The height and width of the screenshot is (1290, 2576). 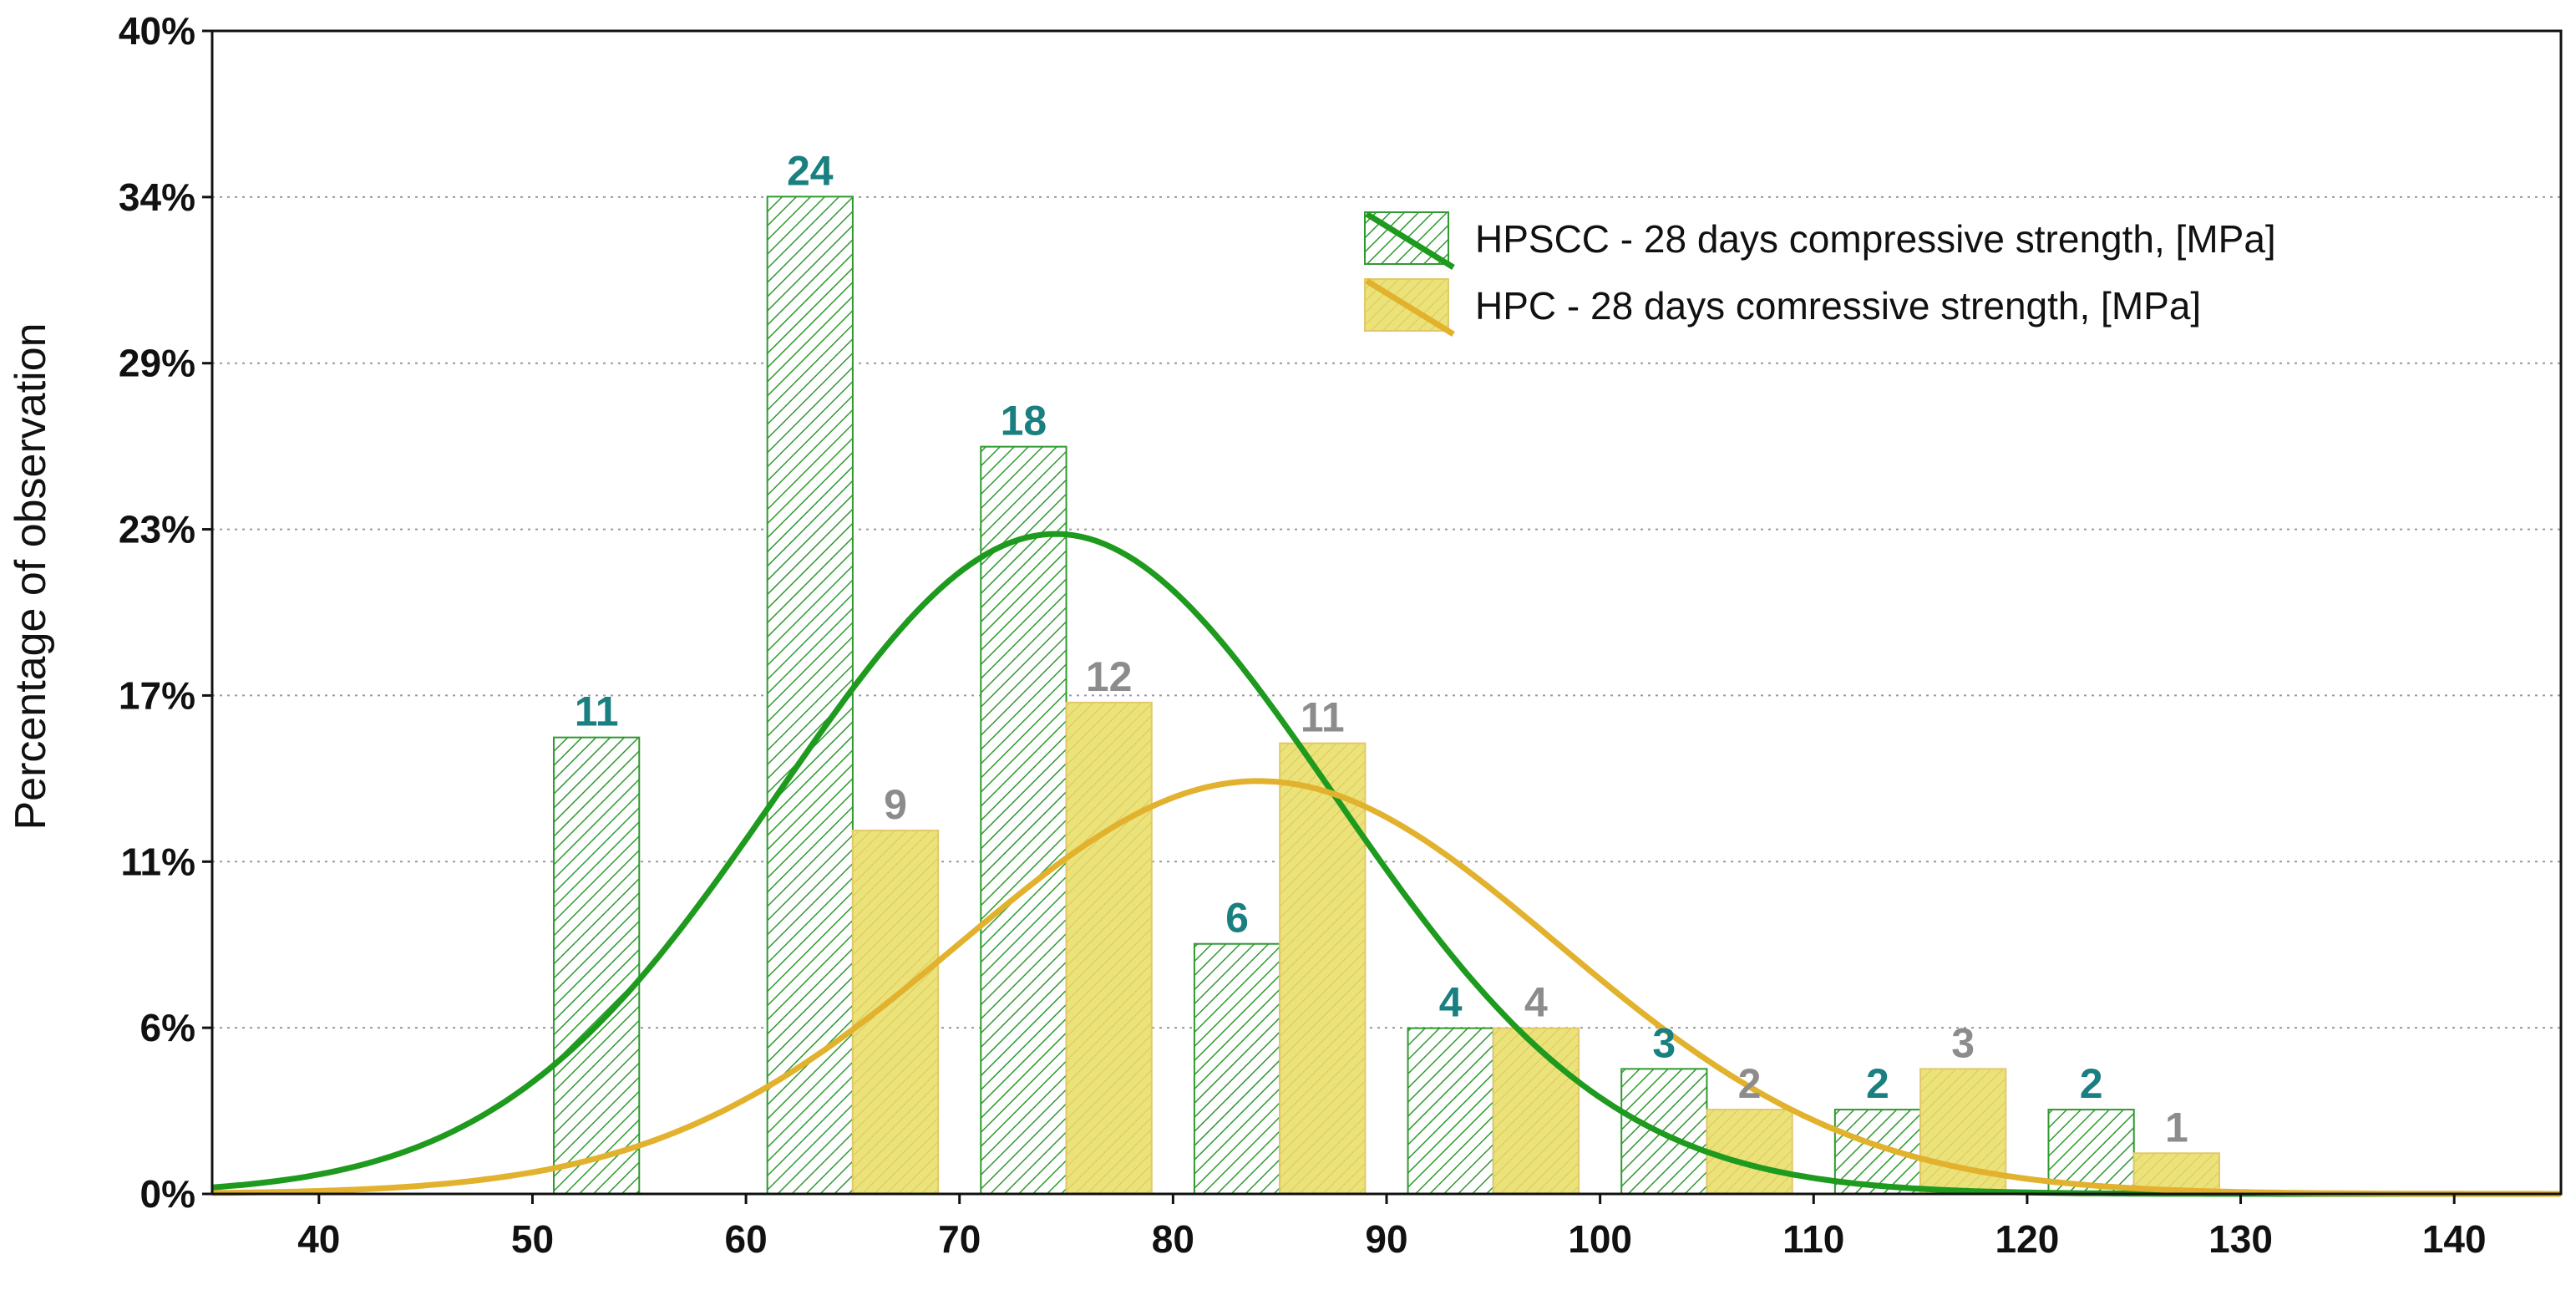 What do you see at coordinates (1237, 918) in the screenshot?
I see `bar-label-hpscc: 6` at bounding box center [1237, 918].